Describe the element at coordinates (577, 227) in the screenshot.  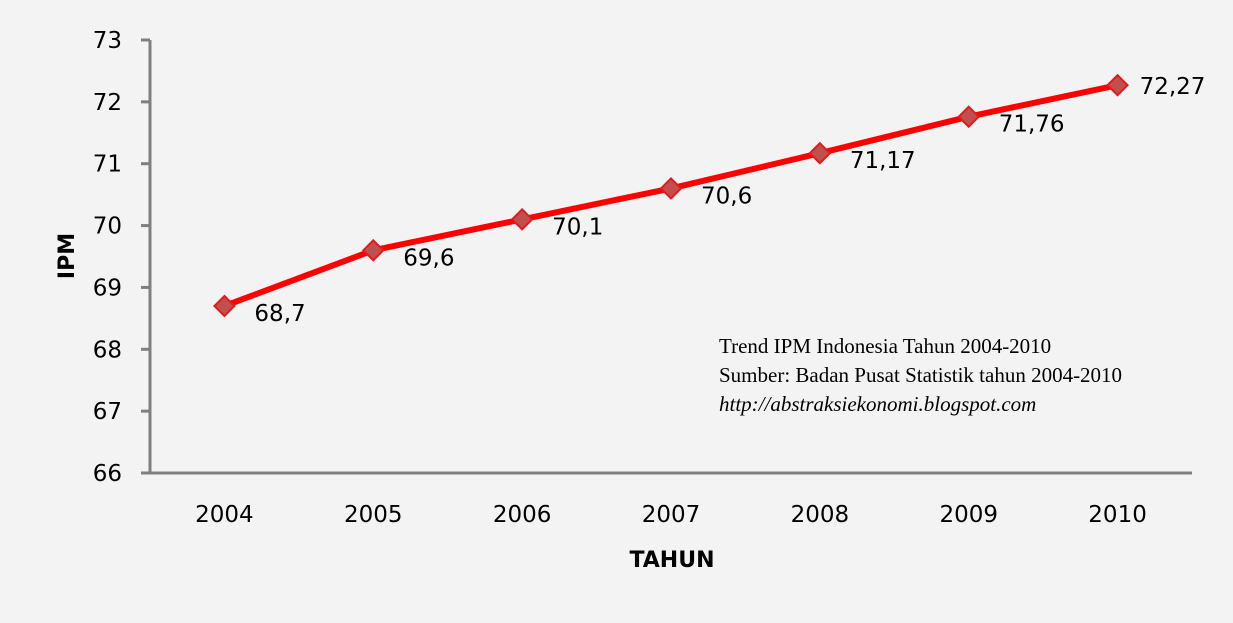
I see `data-point-label: 70,1` at that location.